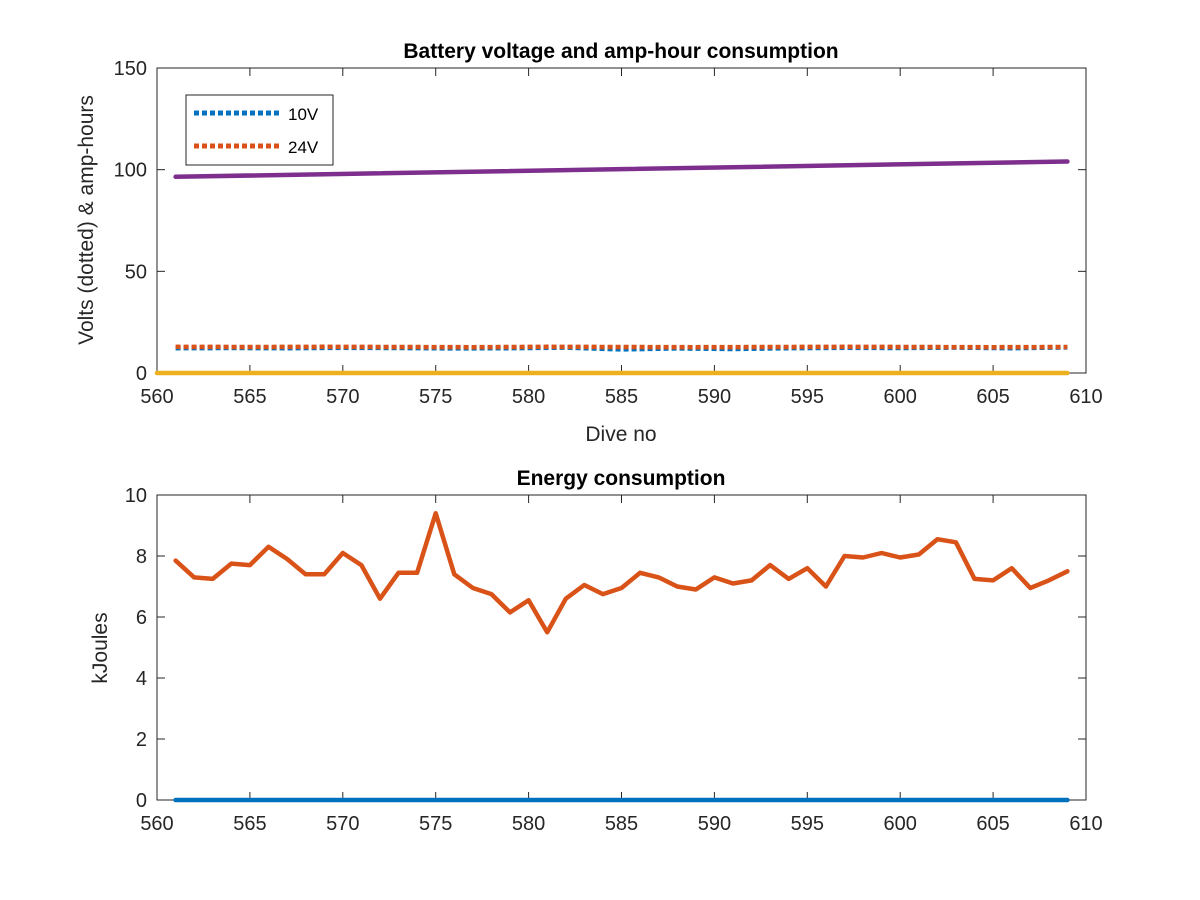 This screenshot has height=900, width=1200. What do you see at coordinates (620, 434) in the screenshot?
I see `x-axis-title: Dive no` at bounding box center [620, 434].